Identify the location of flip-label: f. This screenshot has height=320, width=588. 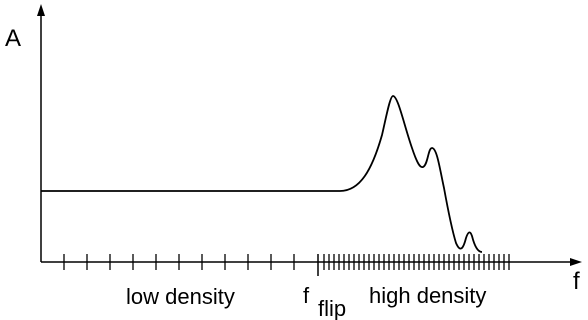
(306, 295).